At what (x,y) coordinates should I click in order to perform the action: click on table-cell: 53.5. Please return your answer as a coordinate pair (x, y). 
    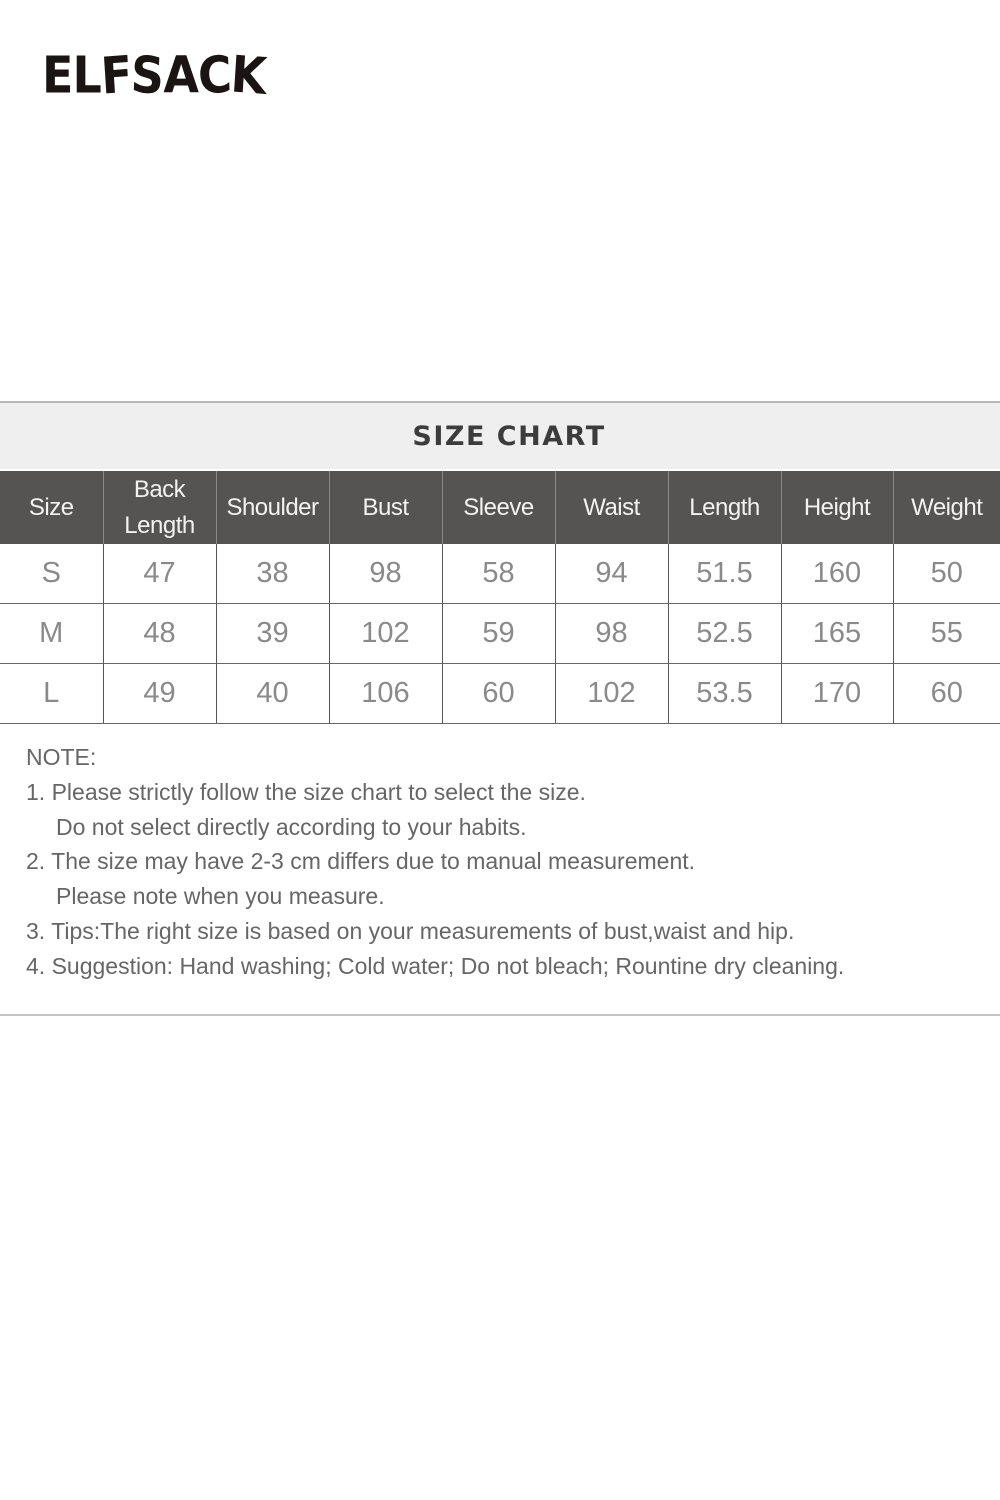
    Looking at the image, I should click on (724, 693).